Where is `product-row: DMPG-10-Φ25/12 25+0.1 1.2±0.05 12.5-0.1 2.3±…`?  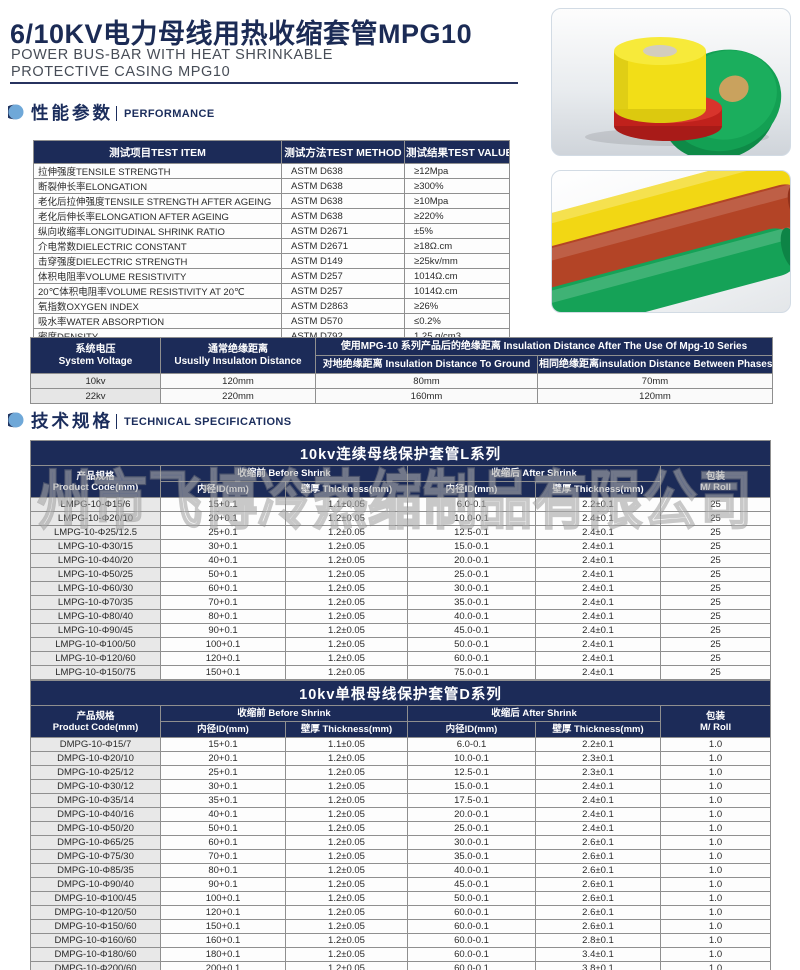 product-row: DMPG-10-Φ25/12 25+0.1 1.2±0.05 12.5-0.1 2.3±… is located at coordinates (401, 772).